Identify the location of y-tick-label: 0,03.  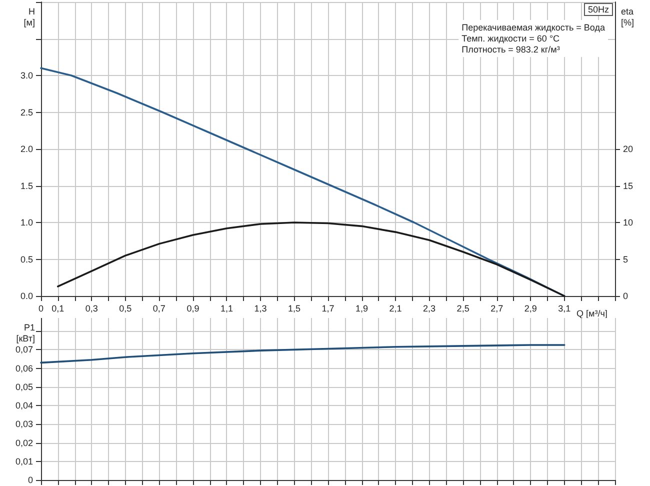
(24, 424).